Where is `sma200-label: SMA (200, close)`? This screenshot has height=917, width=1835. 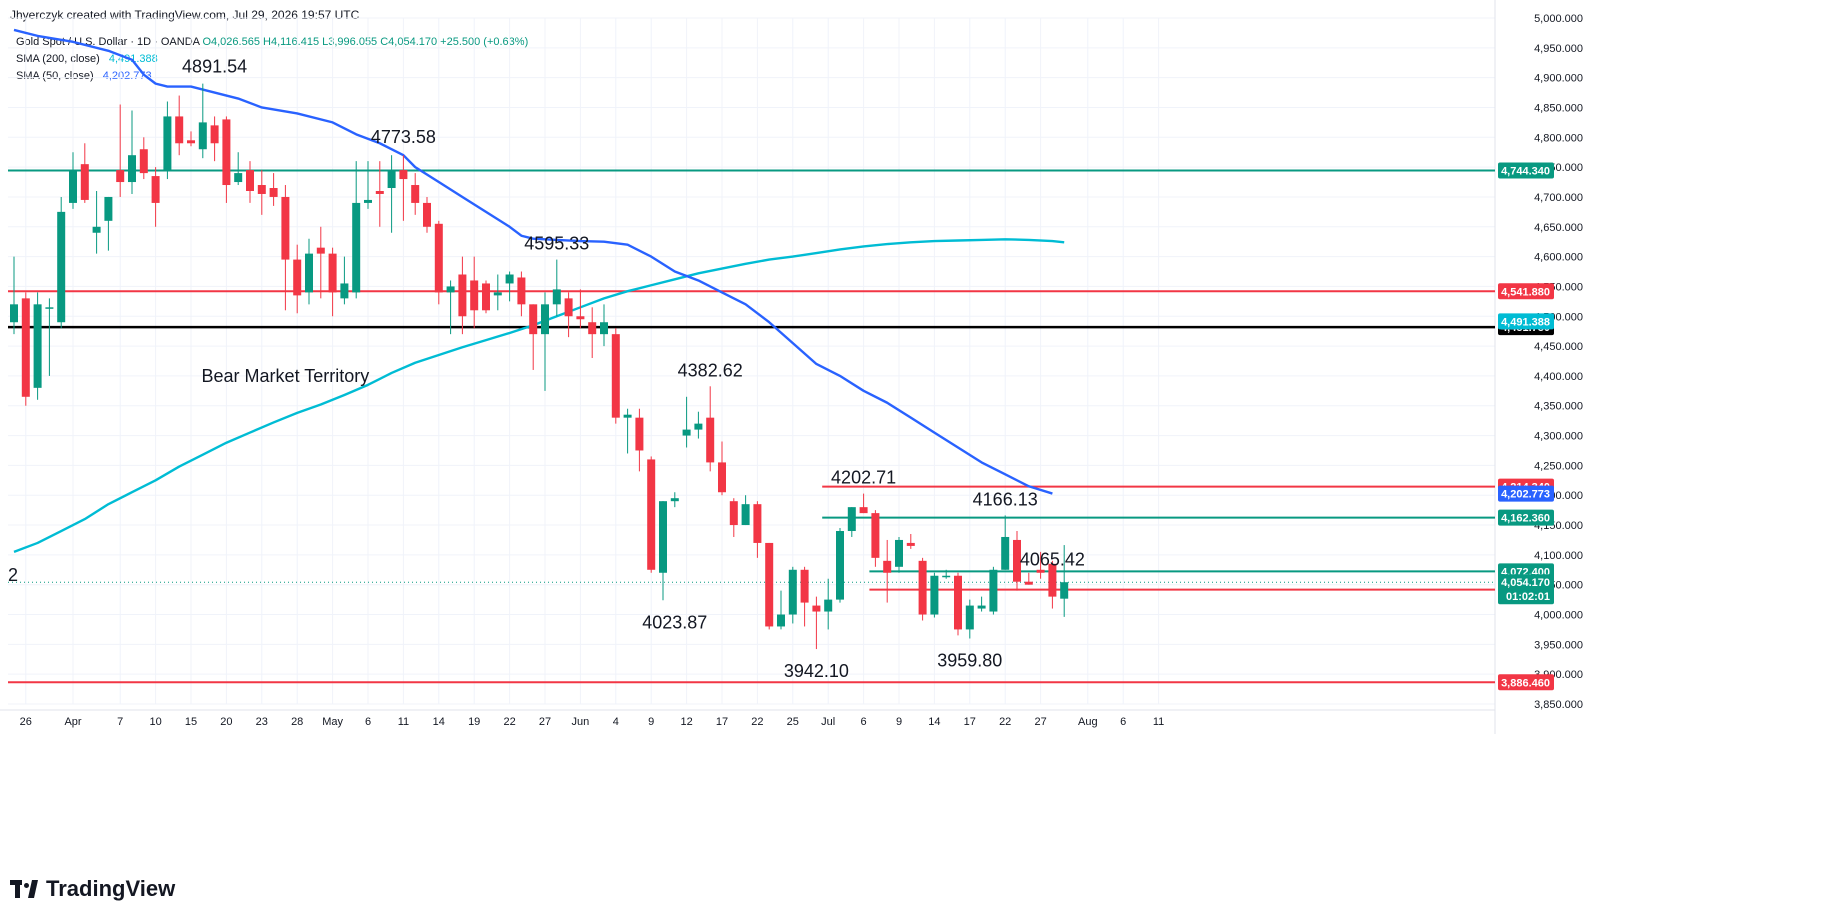
sma200-label: SMA (200, close) is located at coordinates (58, 59).